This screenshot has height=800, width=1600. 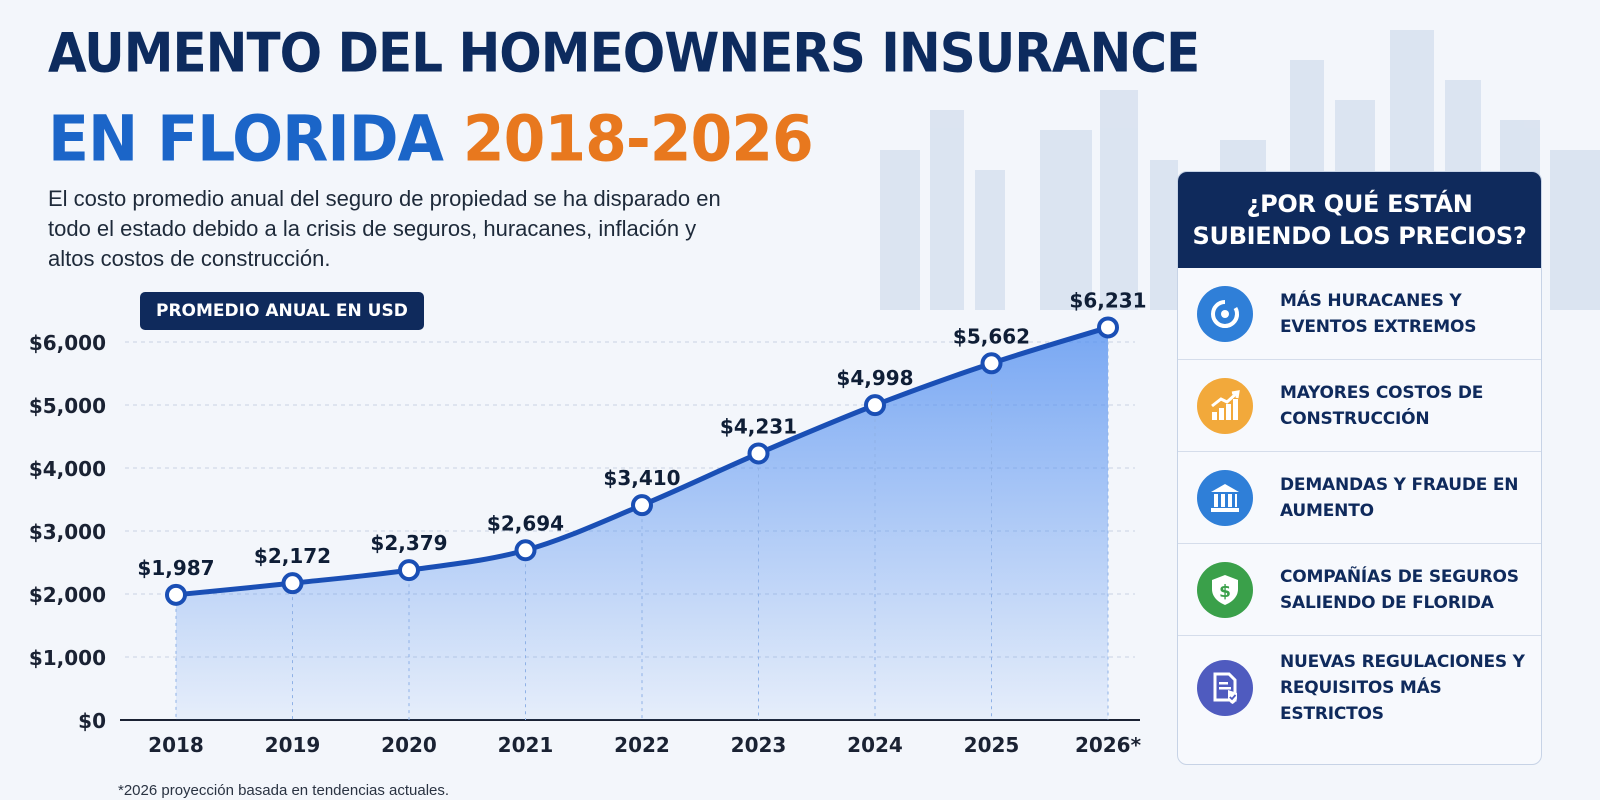 I want to click on data-label: $5,662, so click(x=991, y=336).